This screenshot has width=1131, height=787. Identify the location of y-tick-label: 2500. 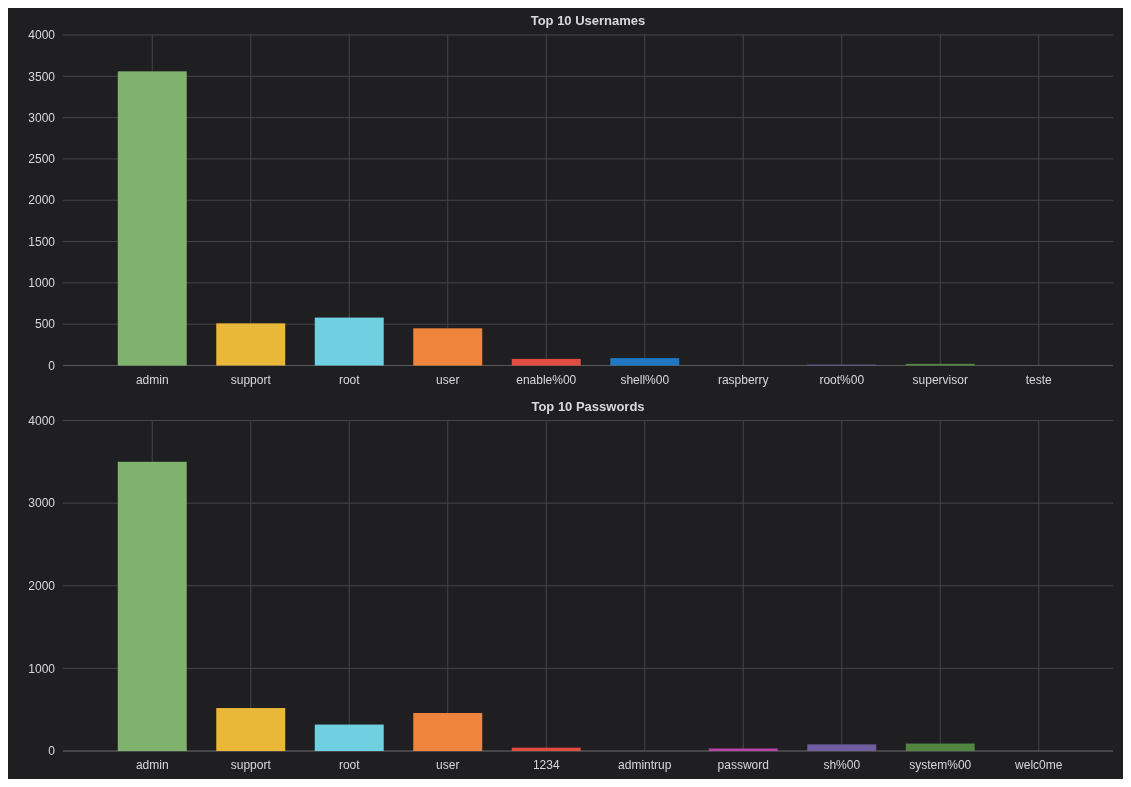
(42, 159).